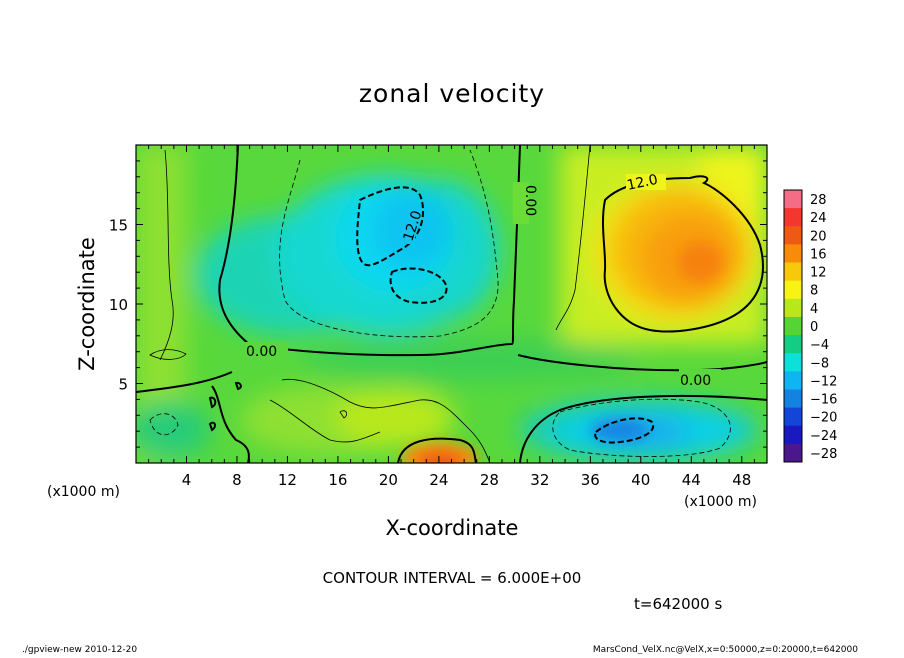  What do you see at coordinates (452, 528) in the screenshot?
I see `x-axis-label: X-coordinate` at bounding box center [452, 528].